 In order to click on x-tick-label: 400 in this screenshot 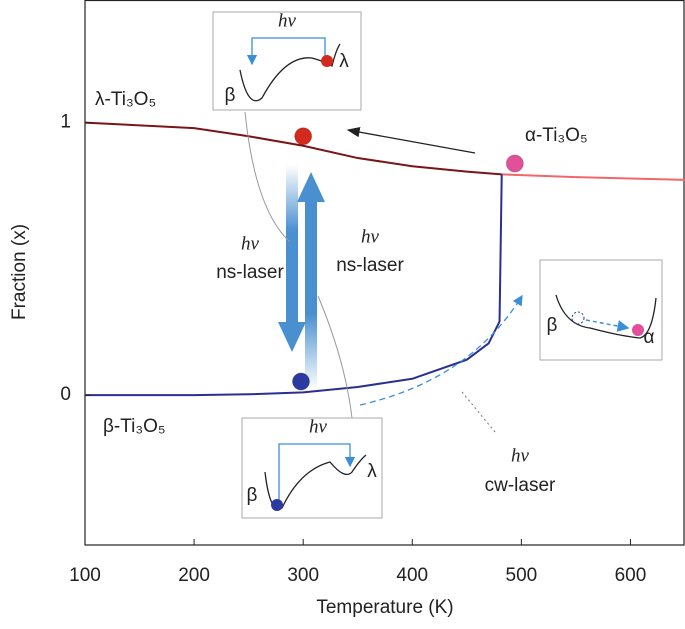, I will do `click(412, 575)`.